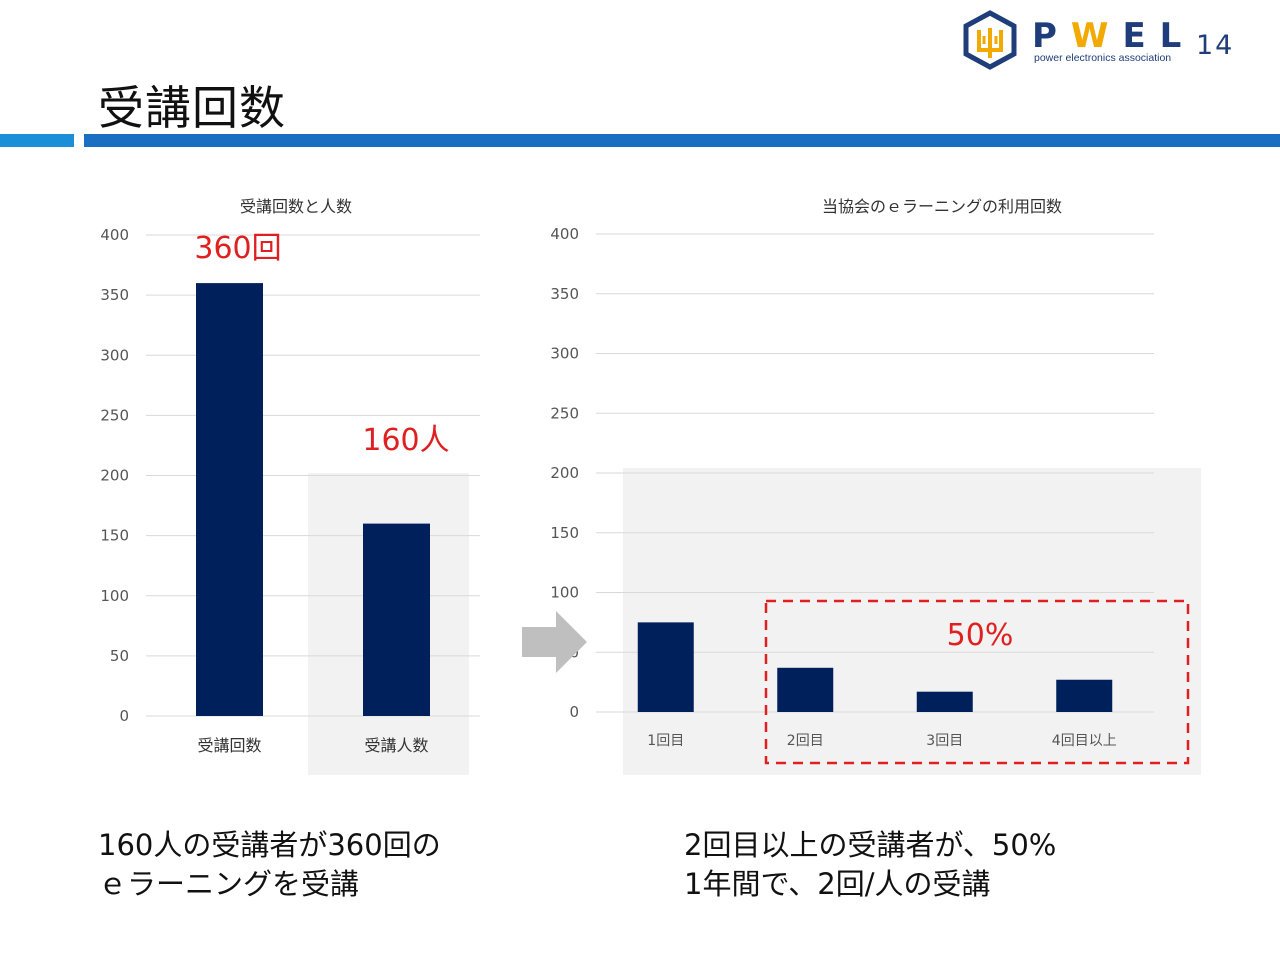 This screenshot has height=957, width=1280. What do you see at coordinates (296, 206) in the screenshot?
I see `chart-title: 受講回数と人数` at bounding box center [296, 206].